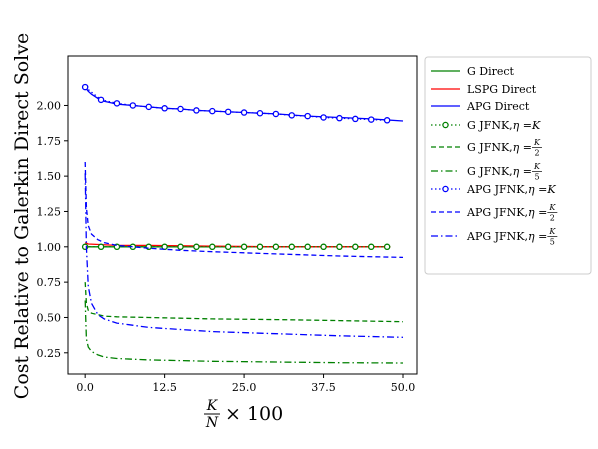 The image size is (598, 449). What do you see at coordinates (49, 105) in the screenshot?
I see `y-tick-label: 2.00` at bounding box center [49, 105].